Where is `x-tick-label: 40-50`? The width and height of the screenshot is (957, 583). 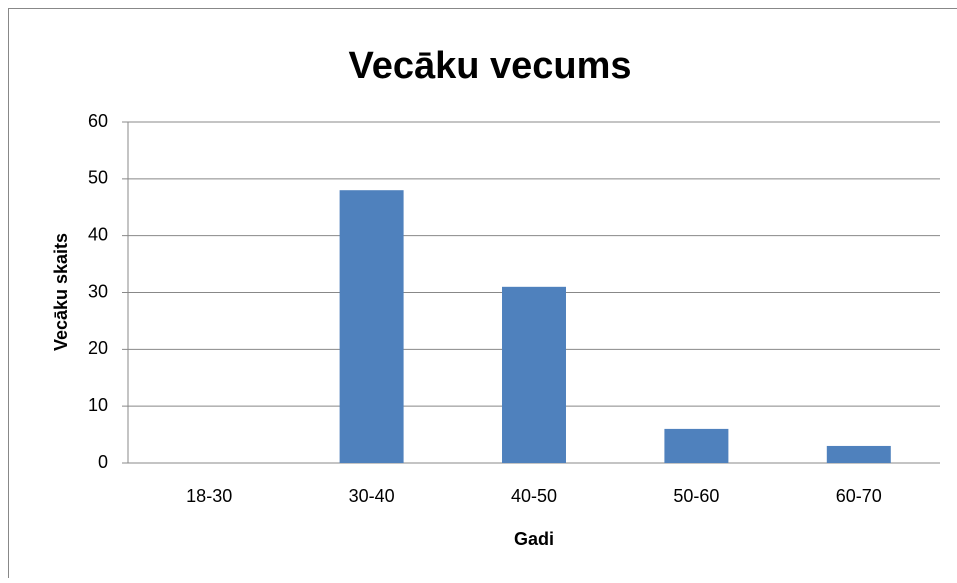 x-tick-label: 40-50 is located at coordinates (534, 496).